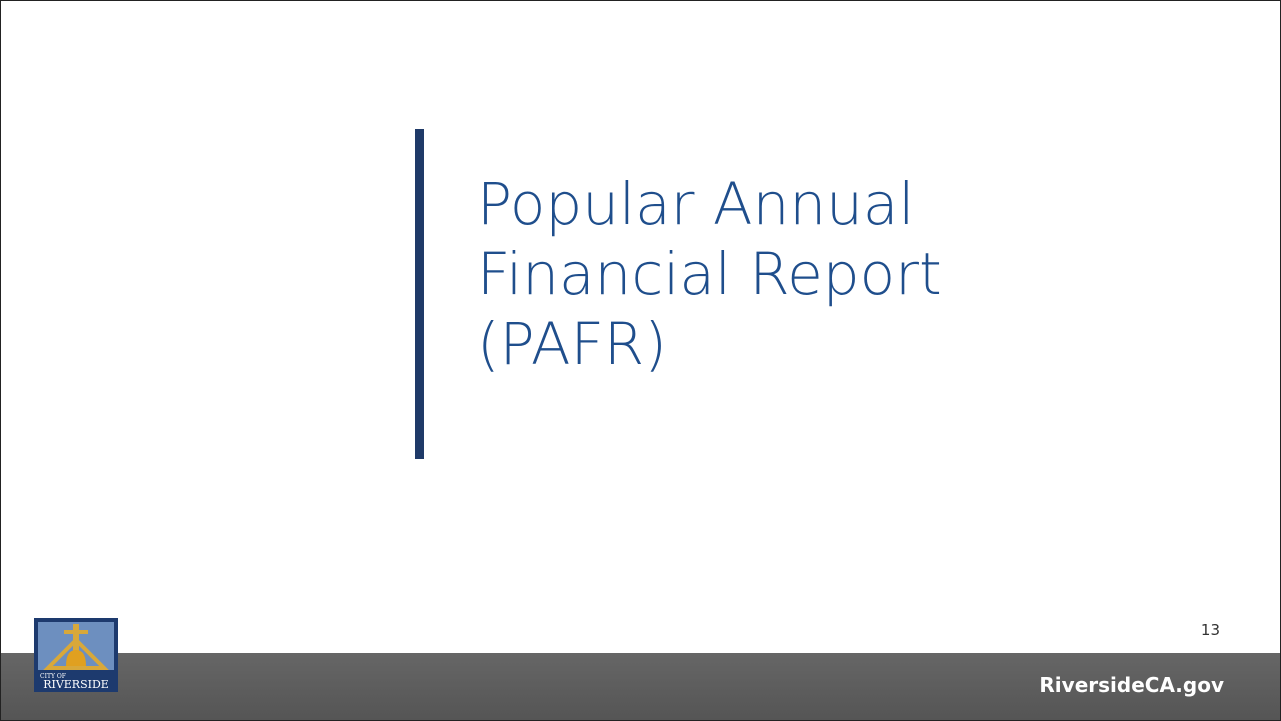 This screenshot has width=1281, height=721. I want to click on page-number: 13, so click(1210, 630).